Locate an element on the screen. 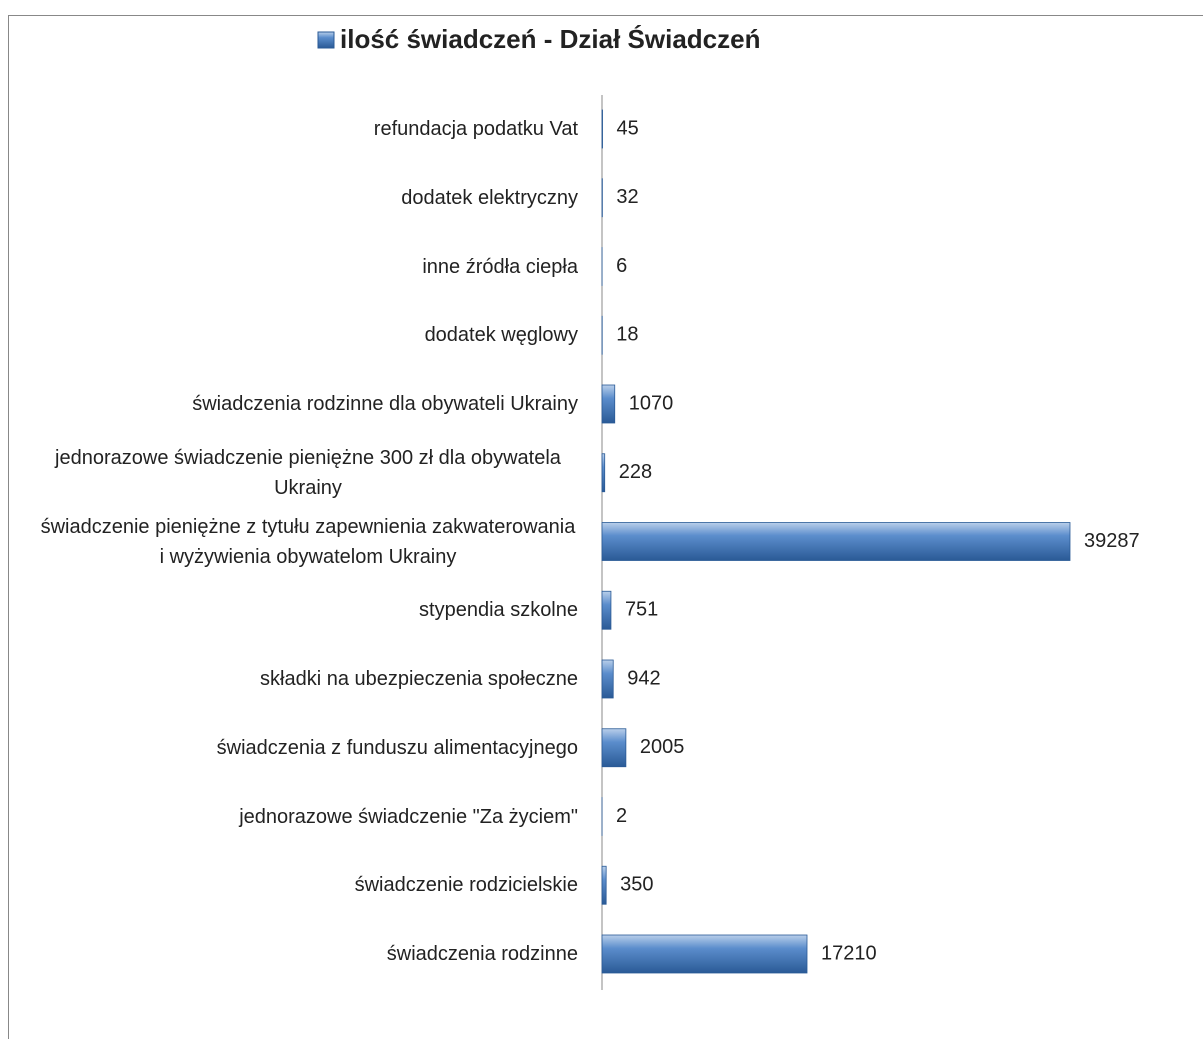 This screenshot has width=1203, height=1039. value-label: 350 is located at coordinates (636, 885).